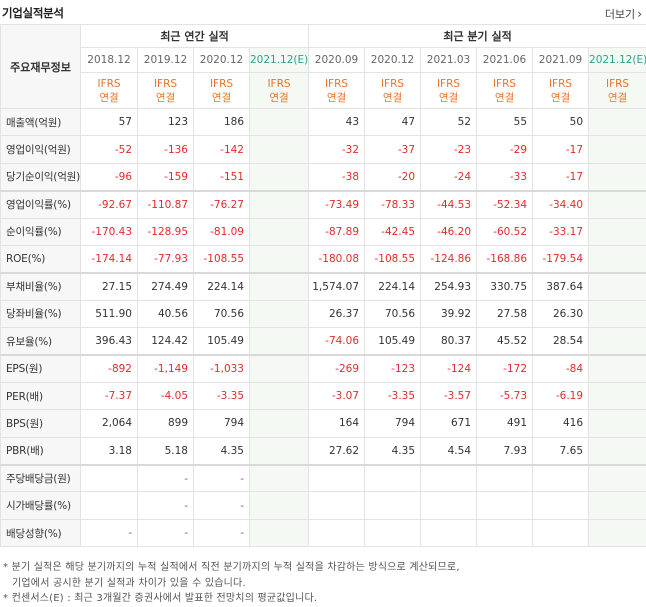  Describe the element at coordinates (129, 583) in the screenshot. I see `footnote-1-cont: 기업에서 공시한 분기 실적과 차이가 있을 수 있습니다.` at that location.